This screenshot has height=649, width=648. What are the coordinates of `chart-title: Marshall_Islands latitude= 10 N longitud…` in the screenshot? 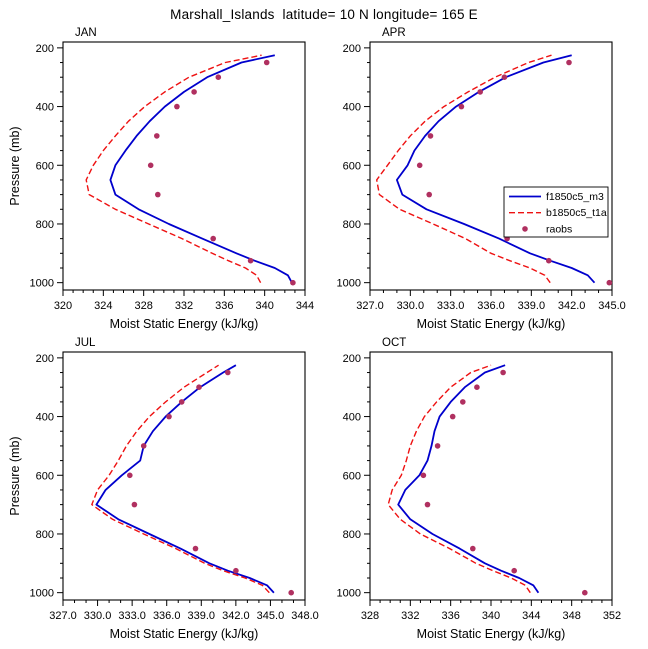 It's located at (324, 14).